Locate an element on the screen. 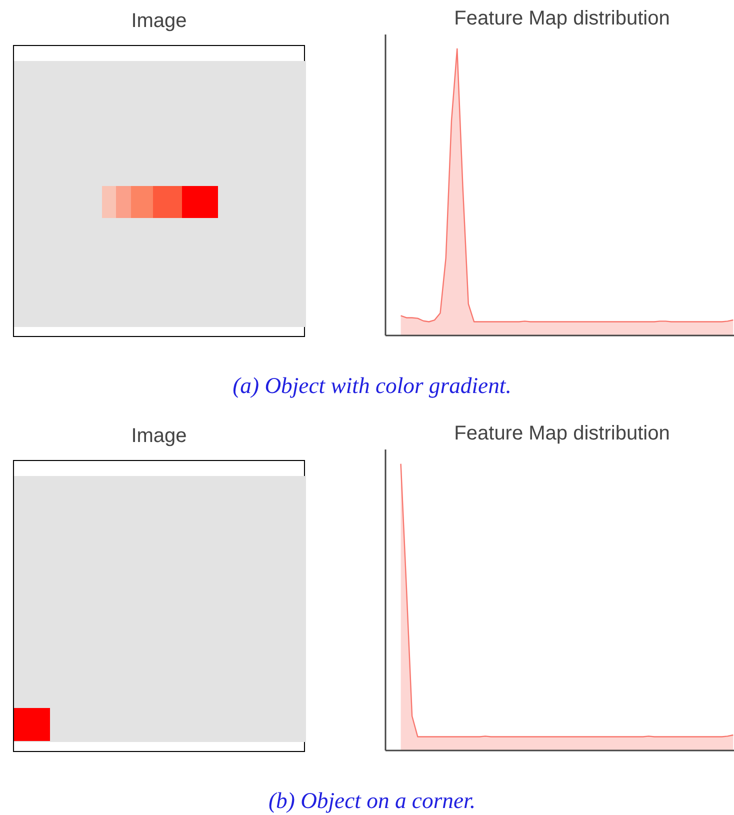  text: (b) Object on a corner. is located at coordinates (372, 801).